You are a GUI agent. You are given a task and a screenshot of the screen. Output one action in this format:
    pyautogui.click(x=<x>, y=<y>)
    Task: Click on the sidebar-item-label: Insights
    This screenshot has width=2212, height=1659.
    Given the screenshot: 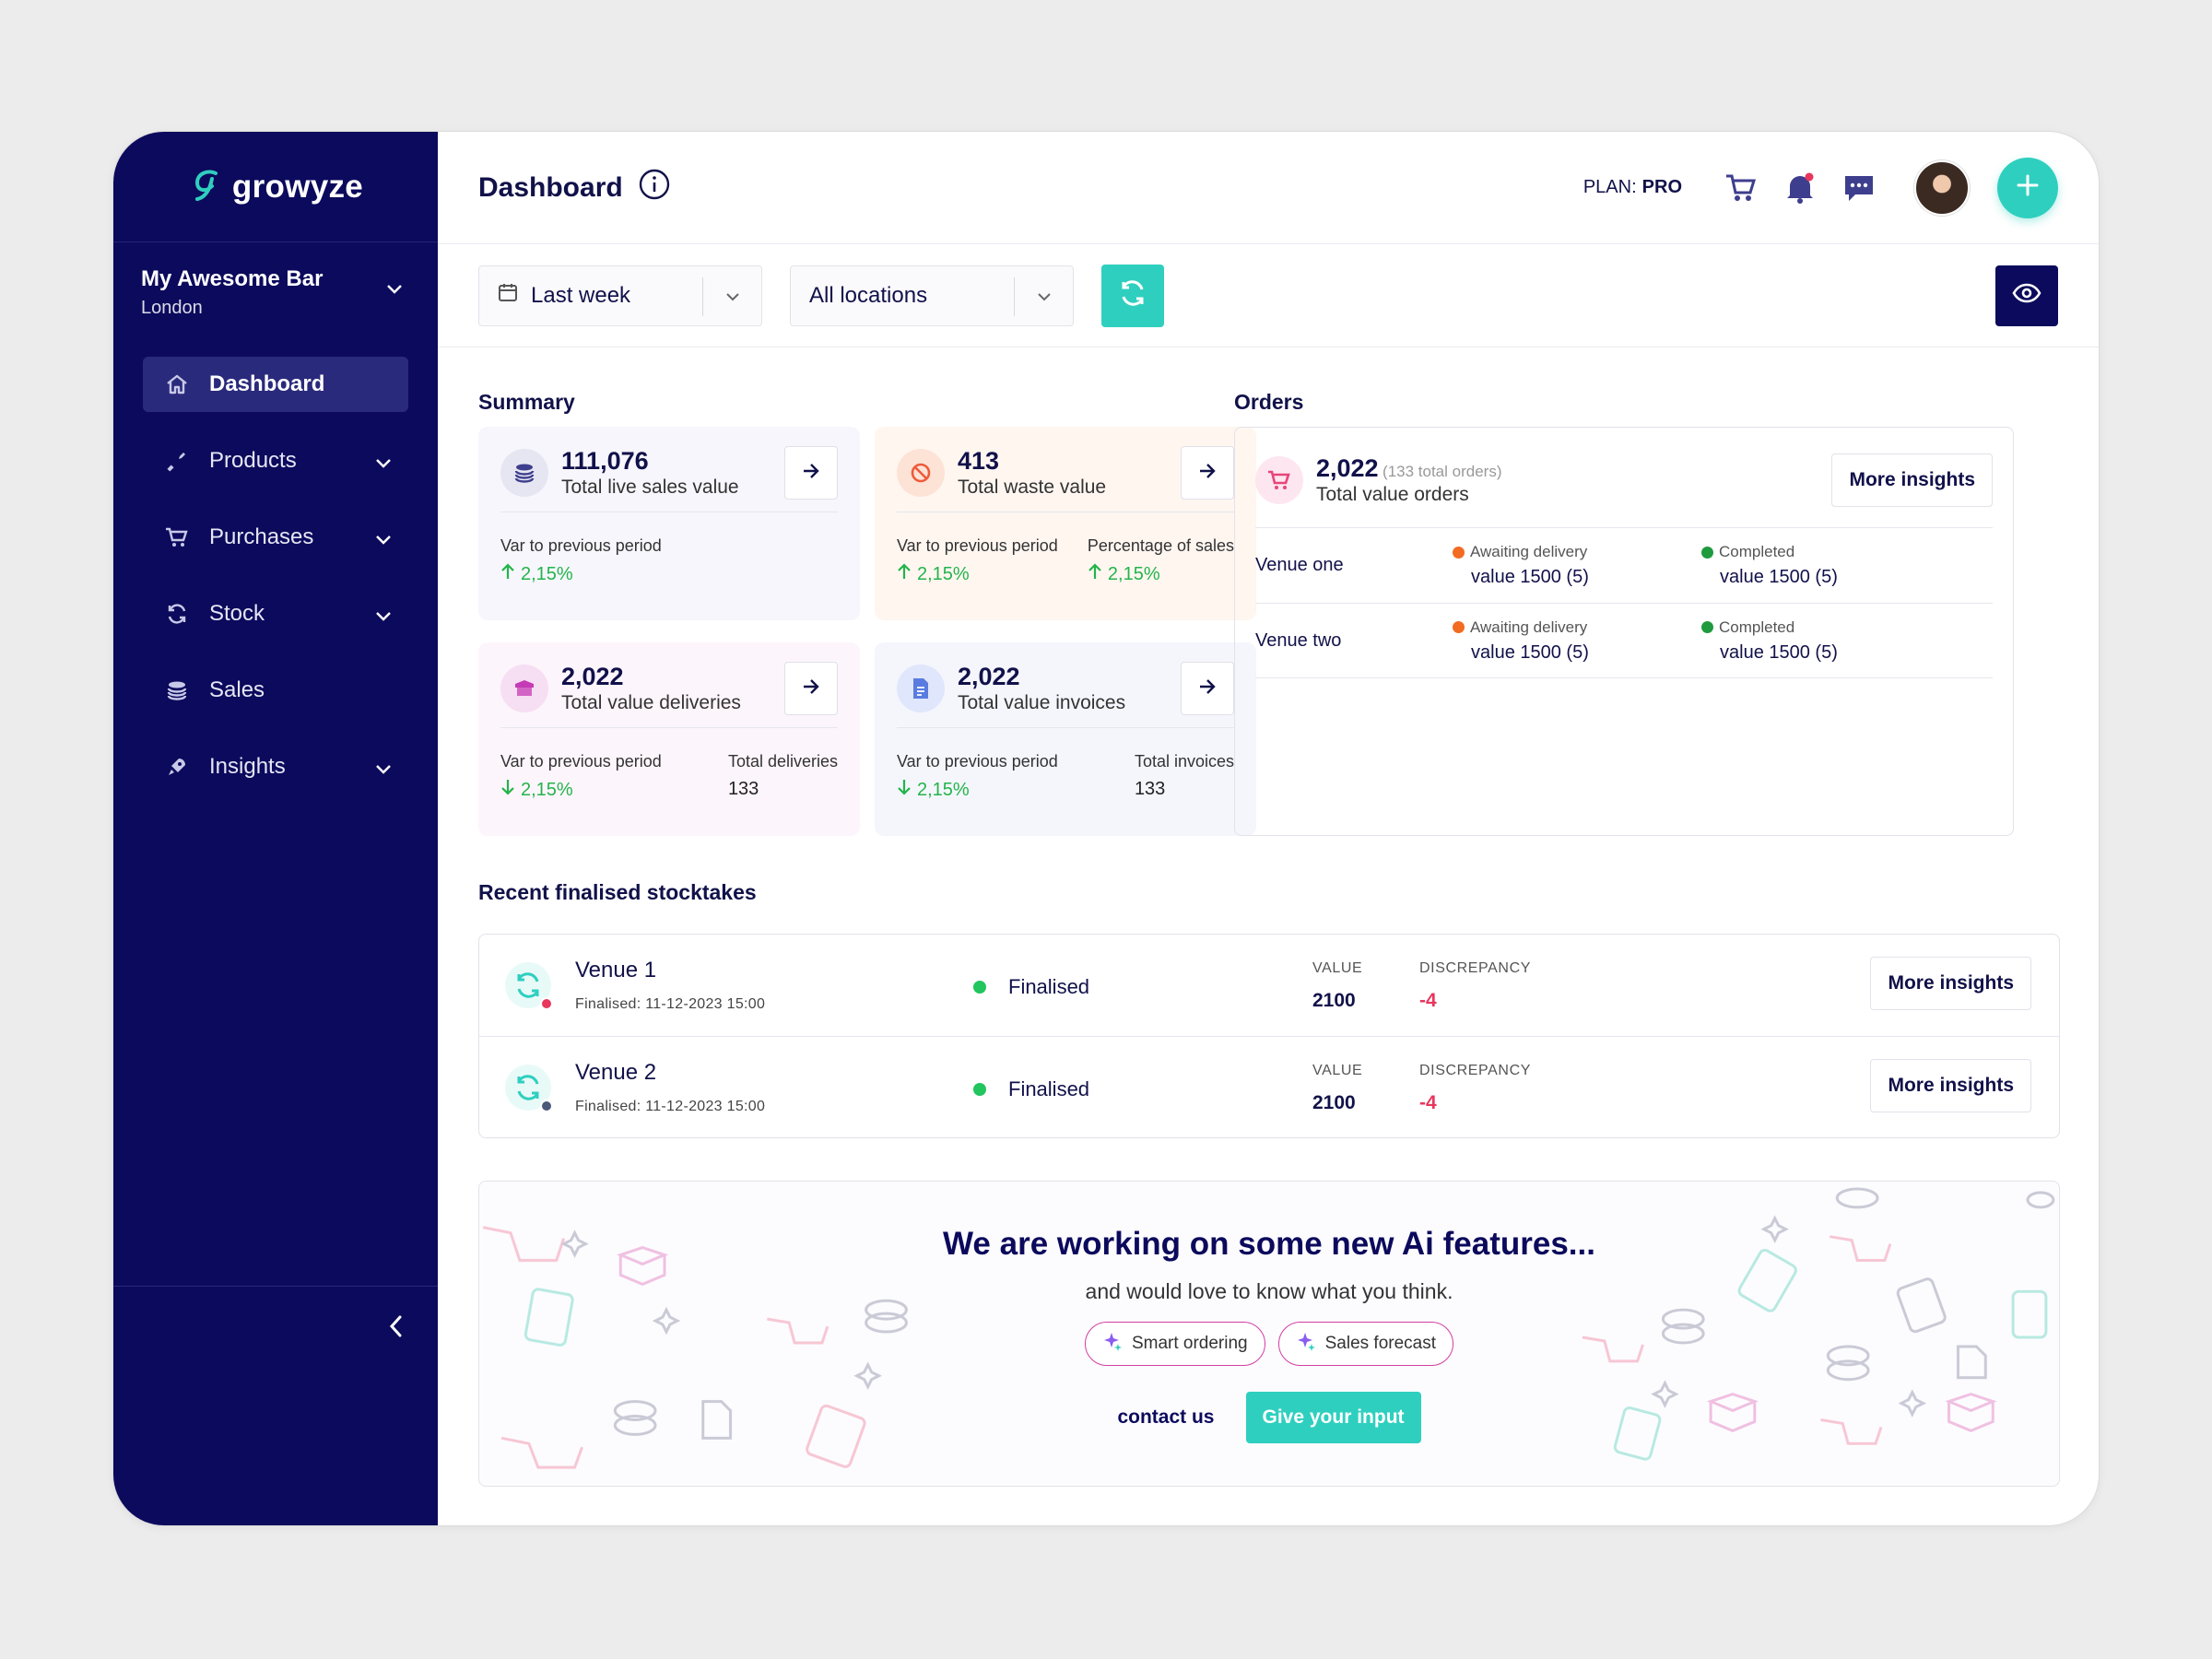 What is the action you would take?
    pyautogui.click(x=247, y=766)
    